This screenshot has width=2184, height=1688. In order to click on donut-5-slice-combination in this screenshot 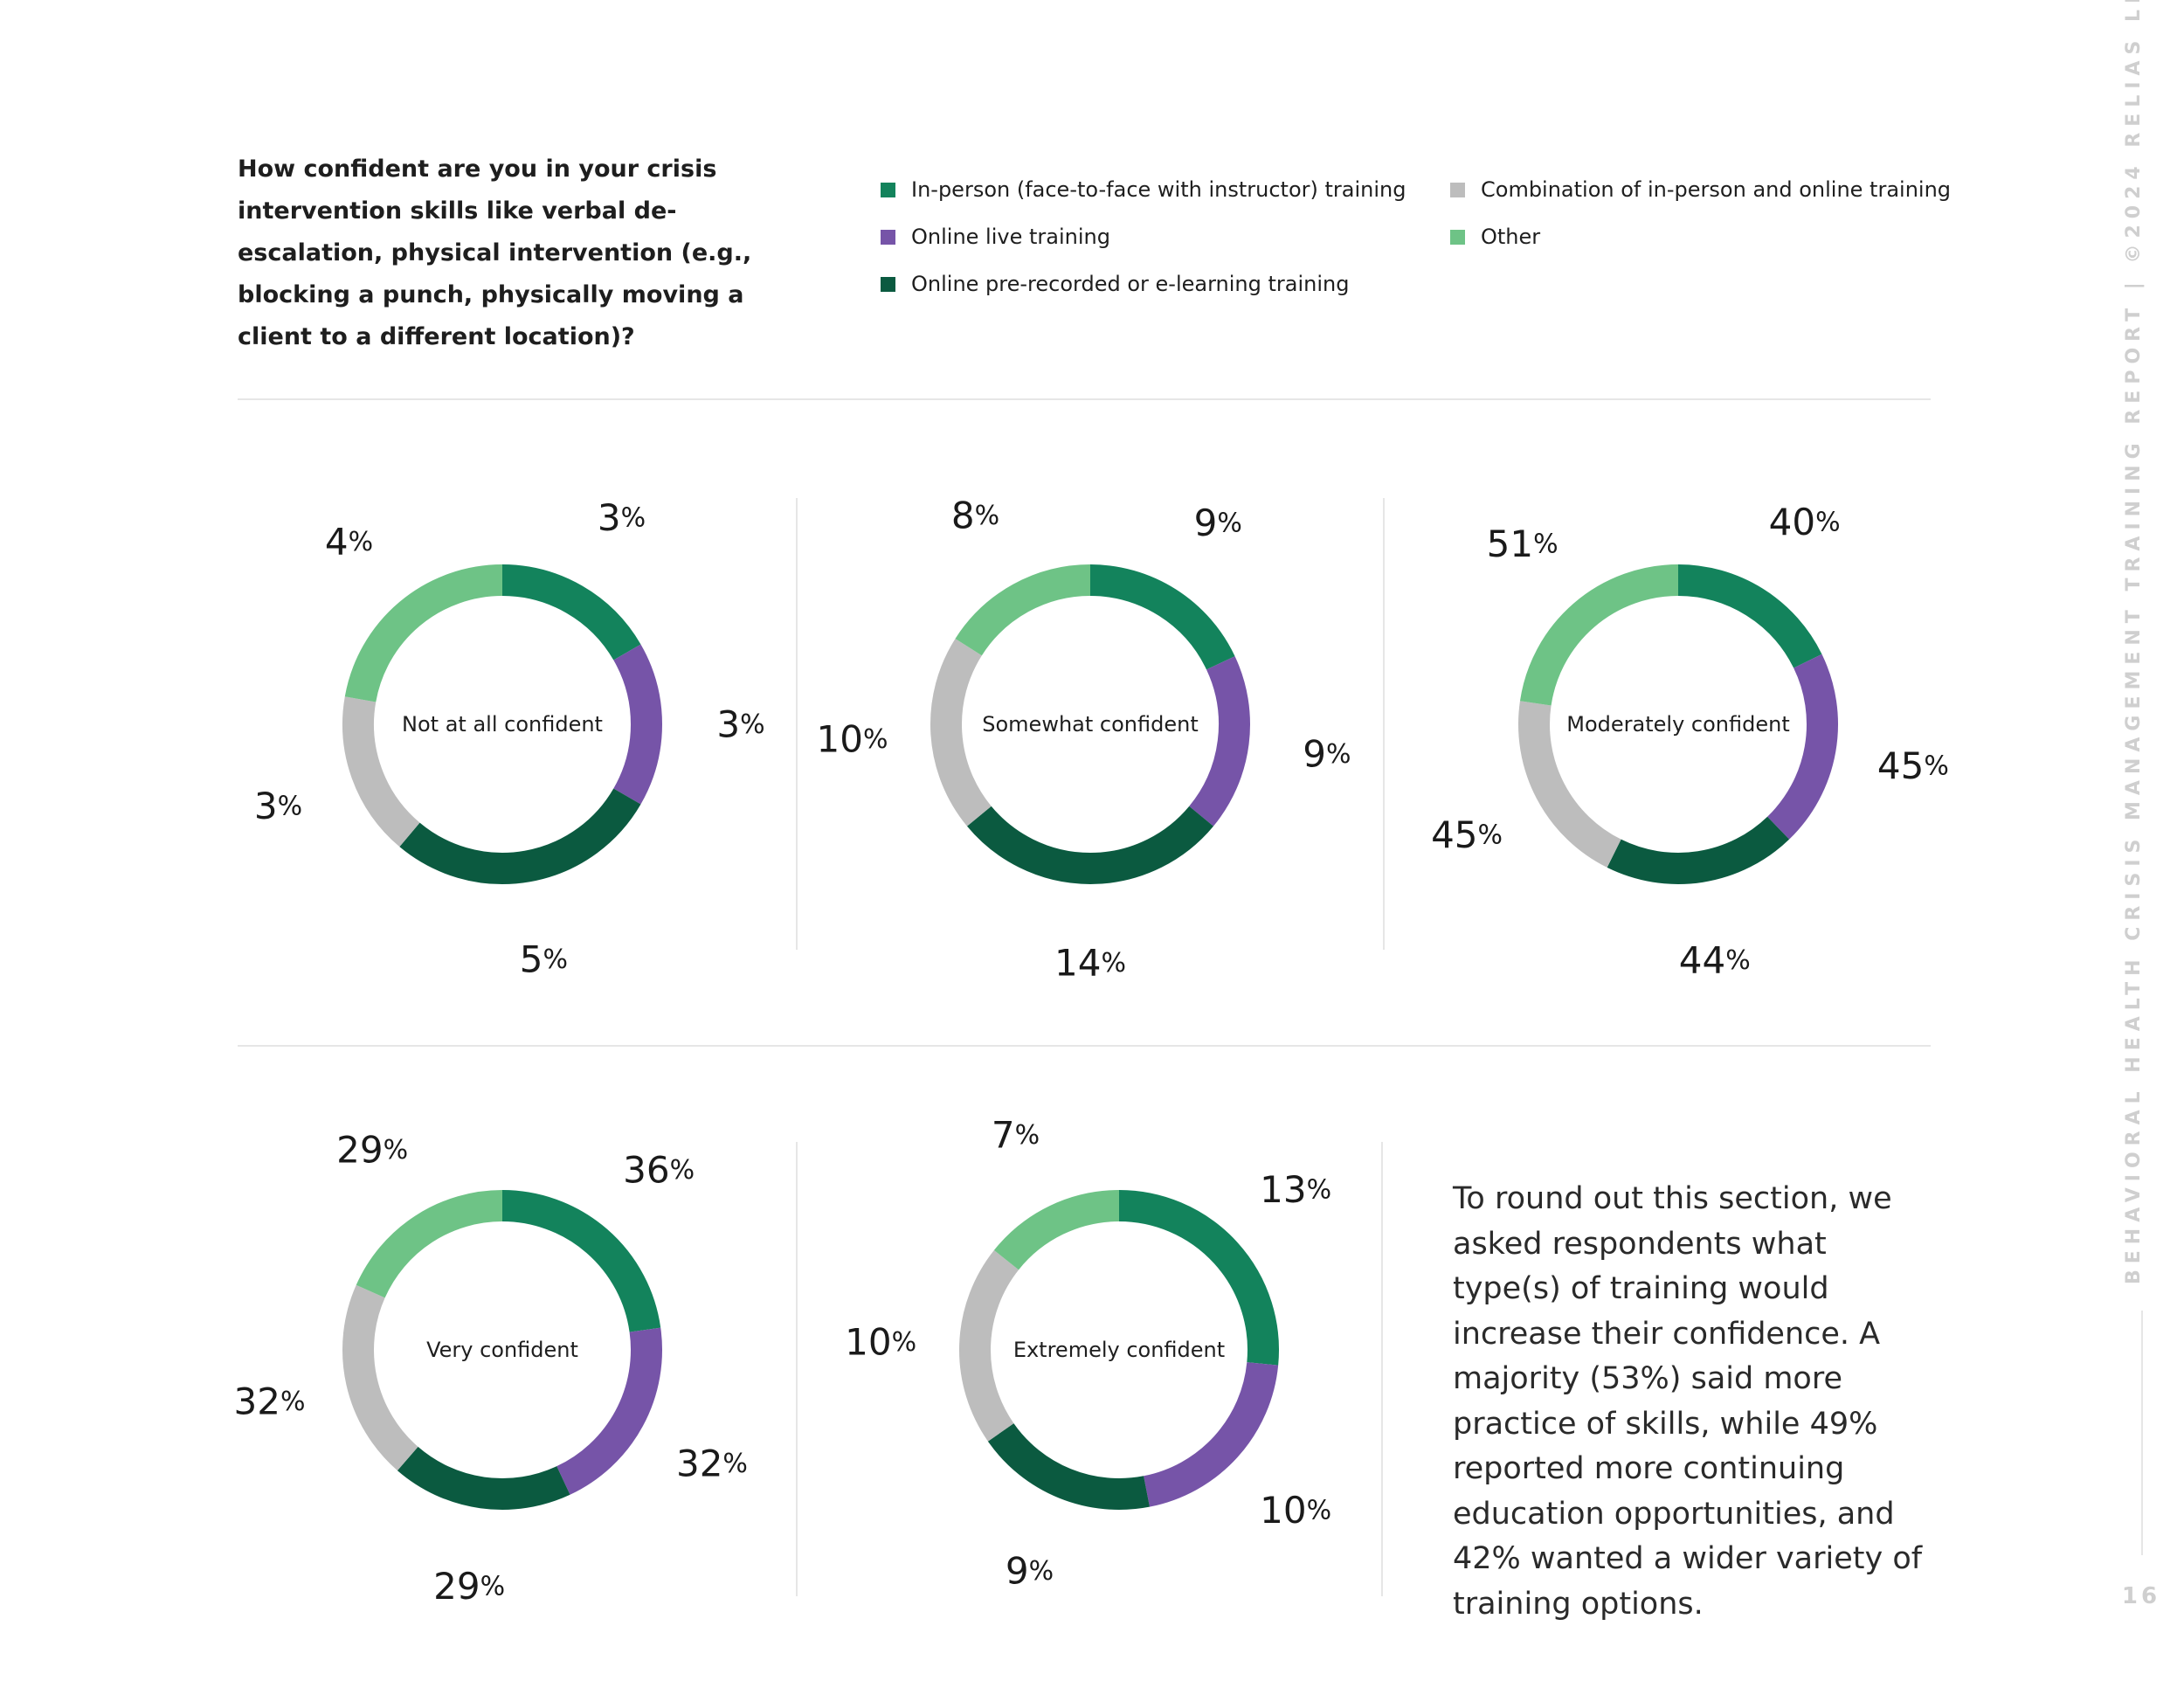, I will do `click(989, 1345)`.